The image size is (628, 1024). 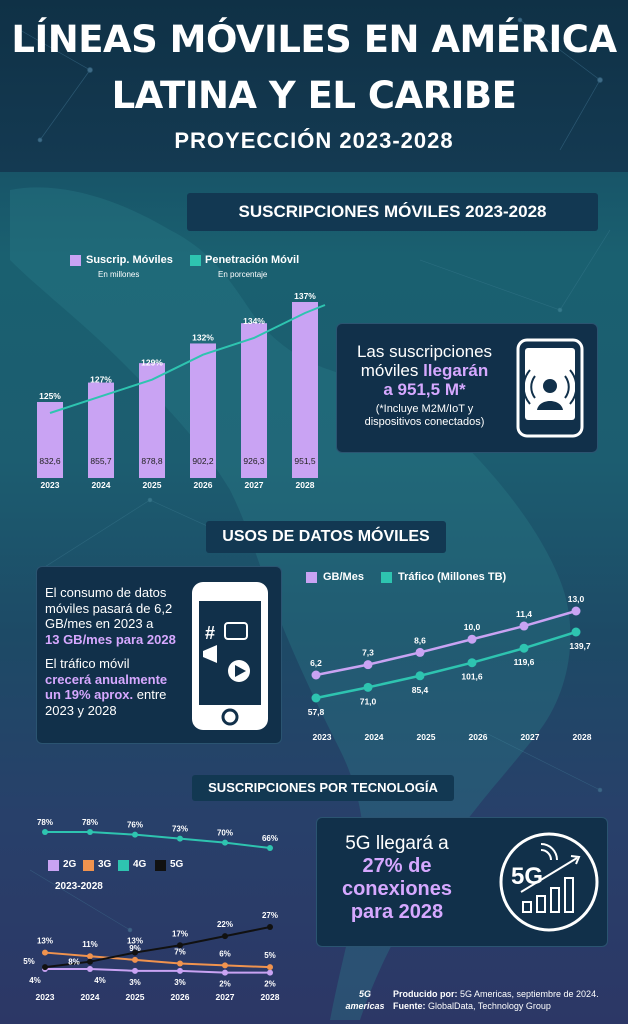 What do you see at coordinates (157, 971) in the screenshot?
I see `2g-line` at bounding box center [157, 971].